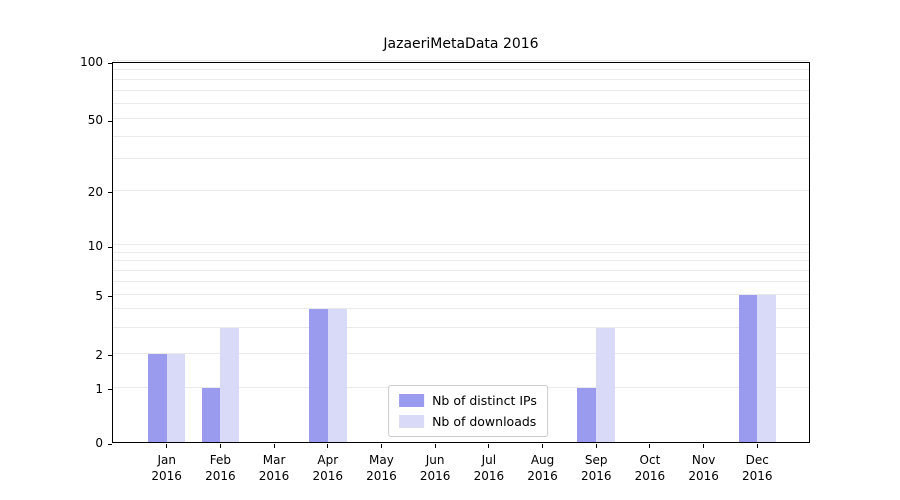 The height and width of the screenshot is (500, 900). What do you see at coordinates (328, 468) in the screenshot?
I see `x-tick-label: Apr 2016` at bounding box center [328, 468].